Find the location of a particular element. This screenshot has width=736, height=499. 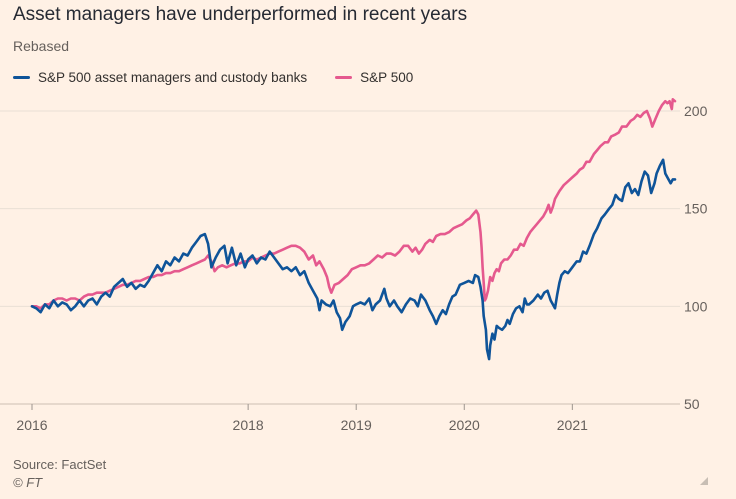

legend-label-sp500: S&P 500 is located at coordinates (387, 77).